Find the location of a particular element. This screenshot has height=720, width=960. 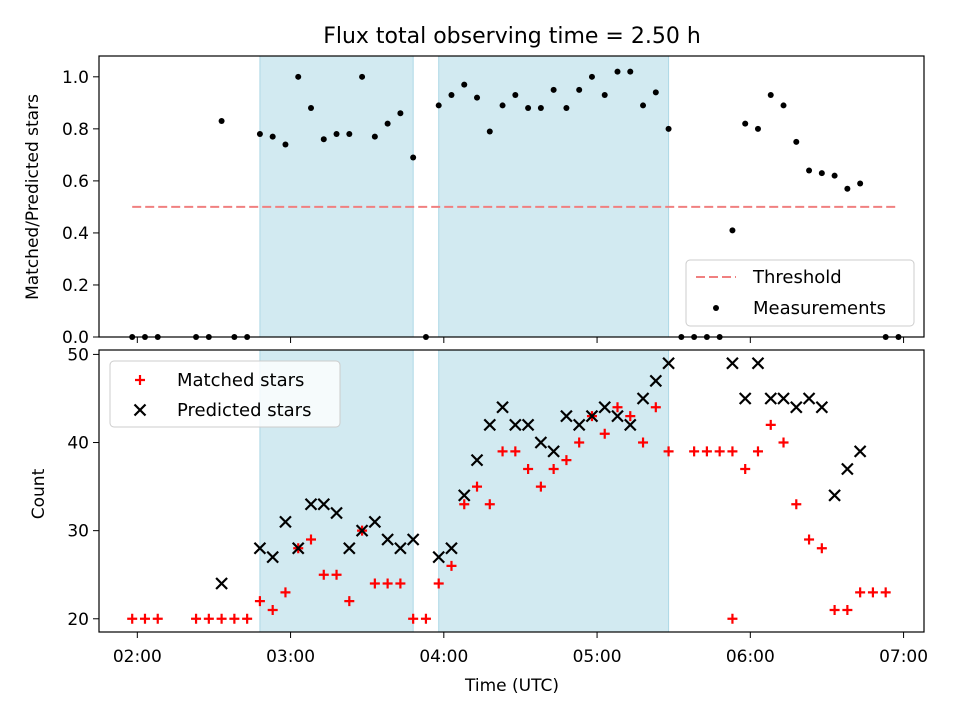

top-y-tick-label-2: 0.4 is located at coordinates (75, 234).